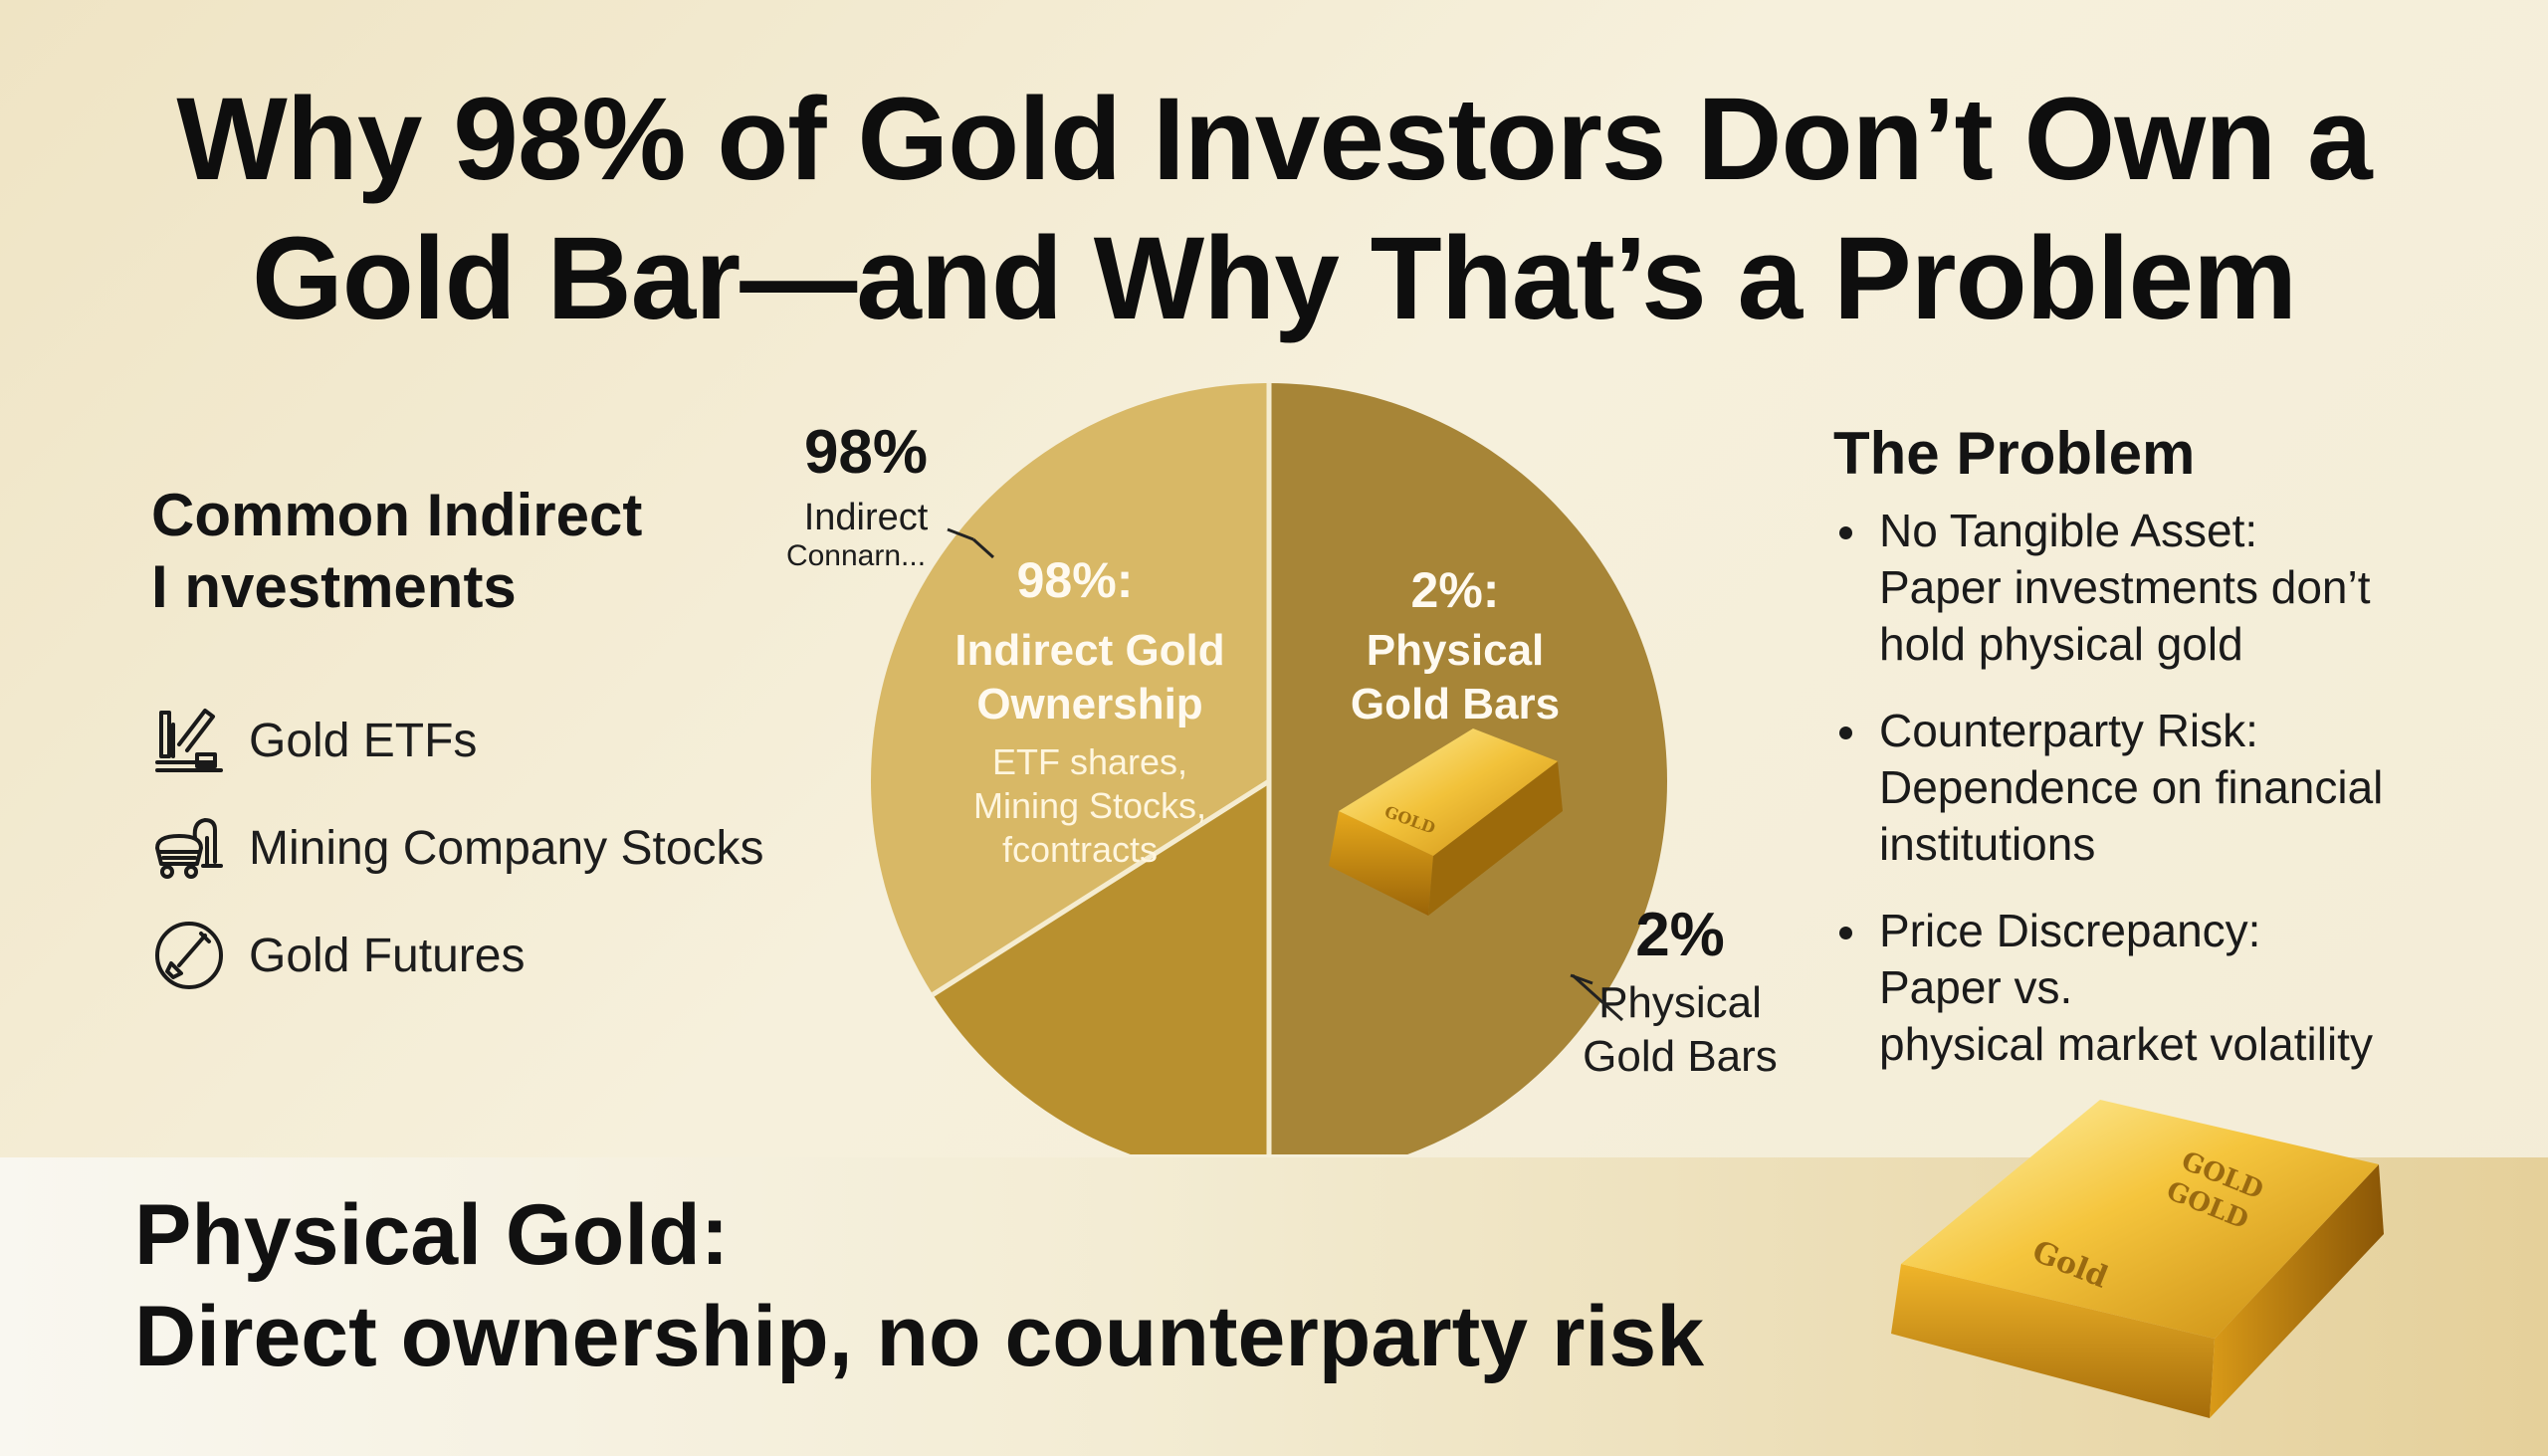  What do you see at coordinates (1089, 805) in the screenshot?
I see `indirect-inner-sub: Mining Stocks,` at bounding box center [1089, 805].